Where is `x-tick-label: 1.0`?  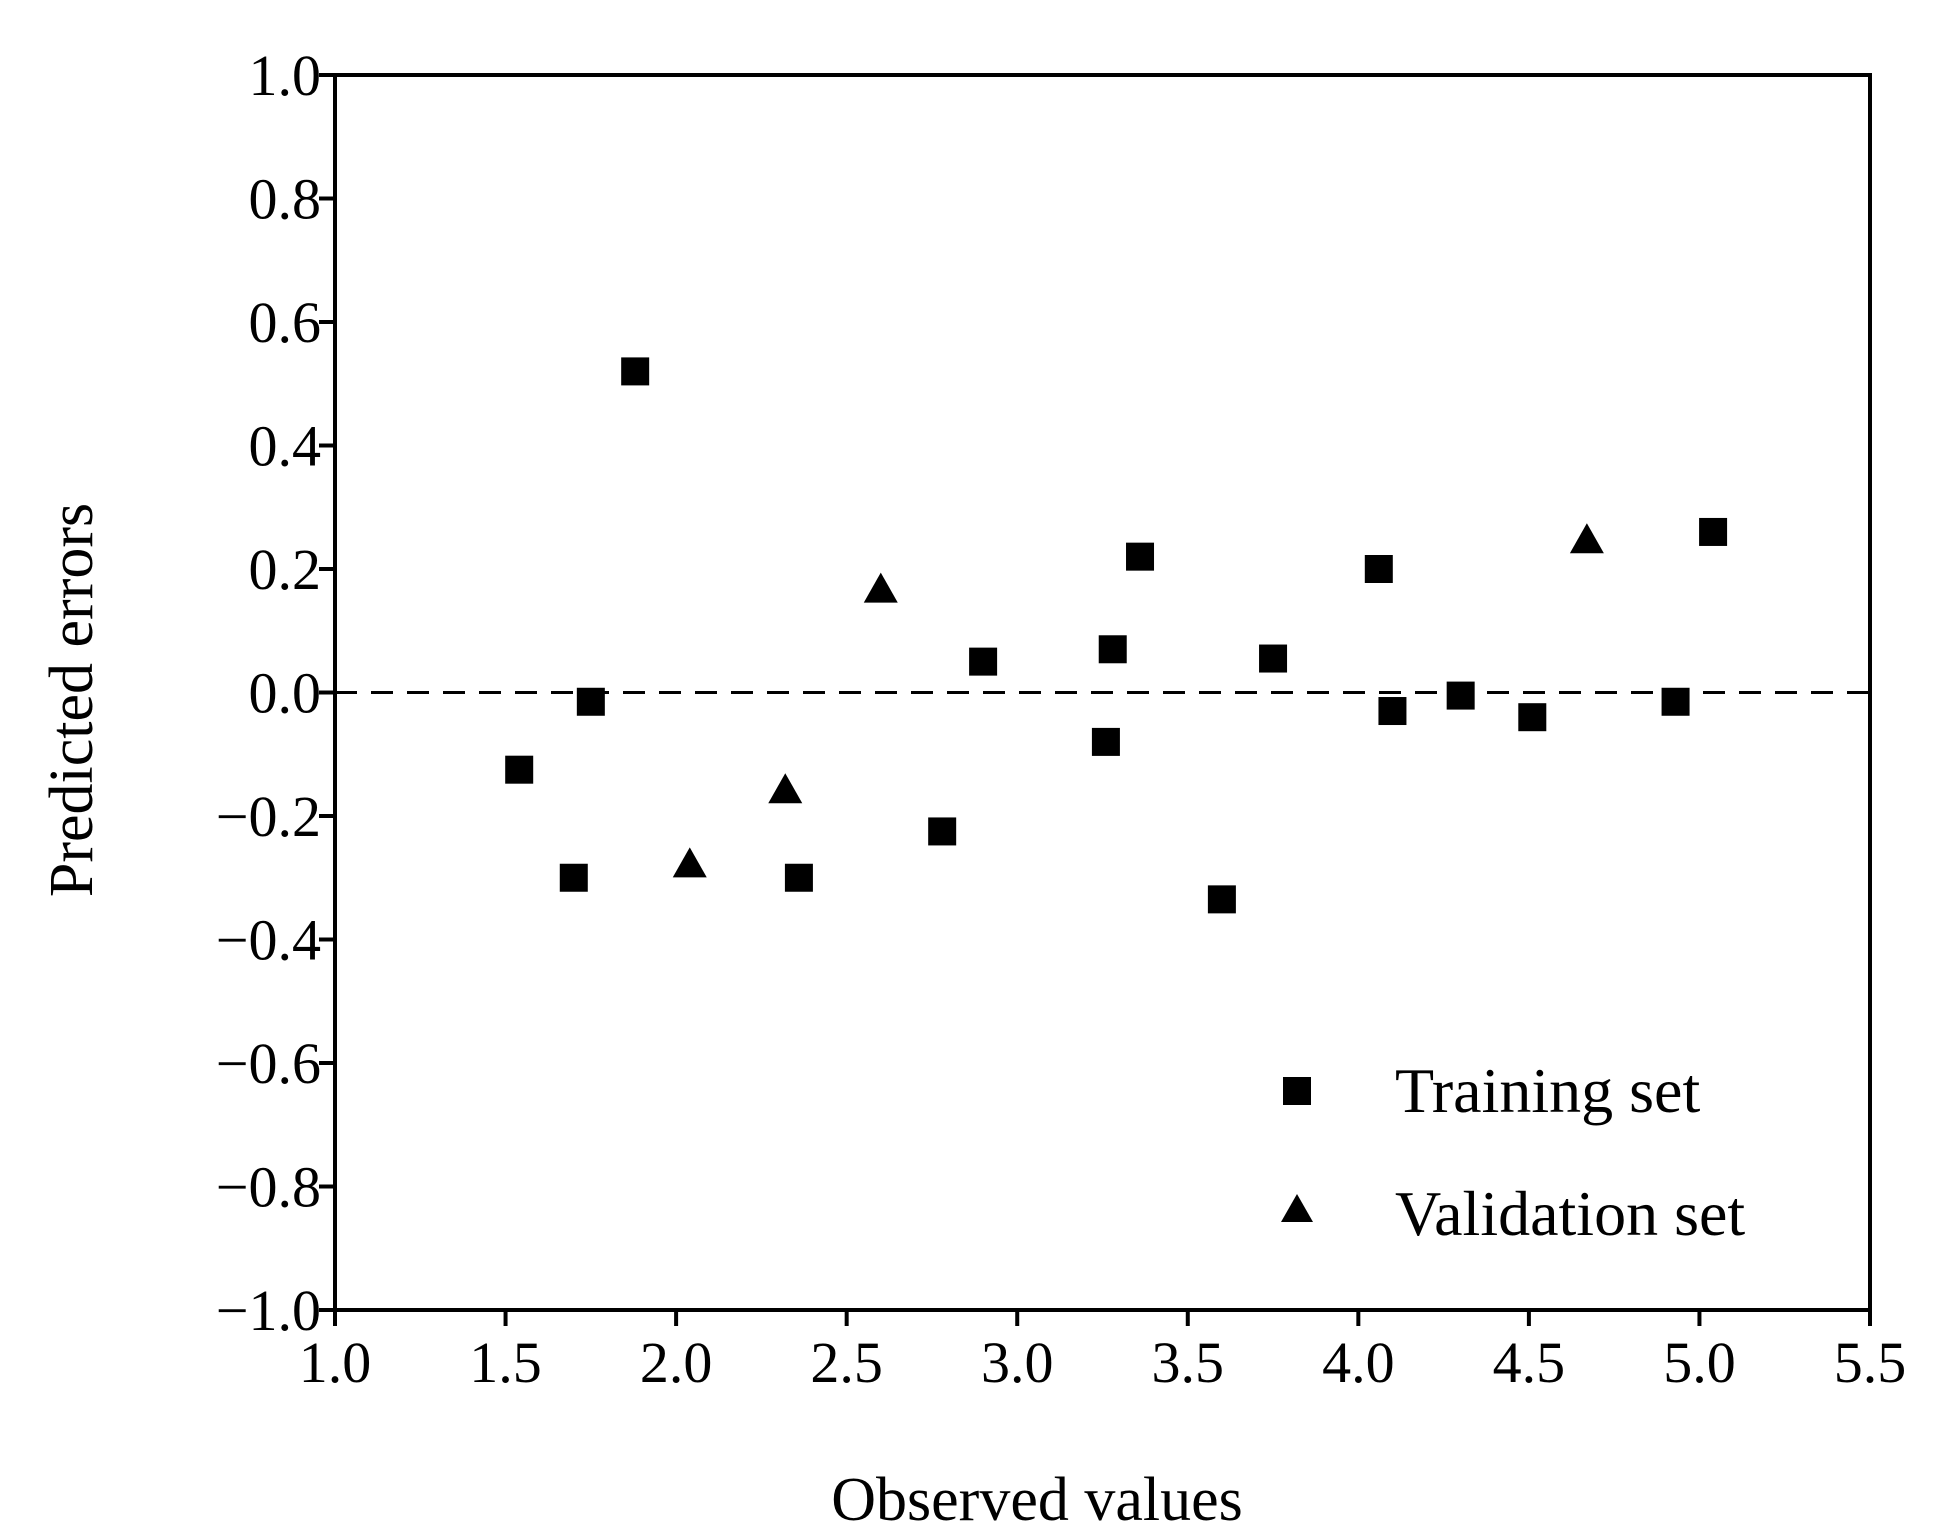
x-tick-label: 1.0 is located at coordinates (335, 1362).